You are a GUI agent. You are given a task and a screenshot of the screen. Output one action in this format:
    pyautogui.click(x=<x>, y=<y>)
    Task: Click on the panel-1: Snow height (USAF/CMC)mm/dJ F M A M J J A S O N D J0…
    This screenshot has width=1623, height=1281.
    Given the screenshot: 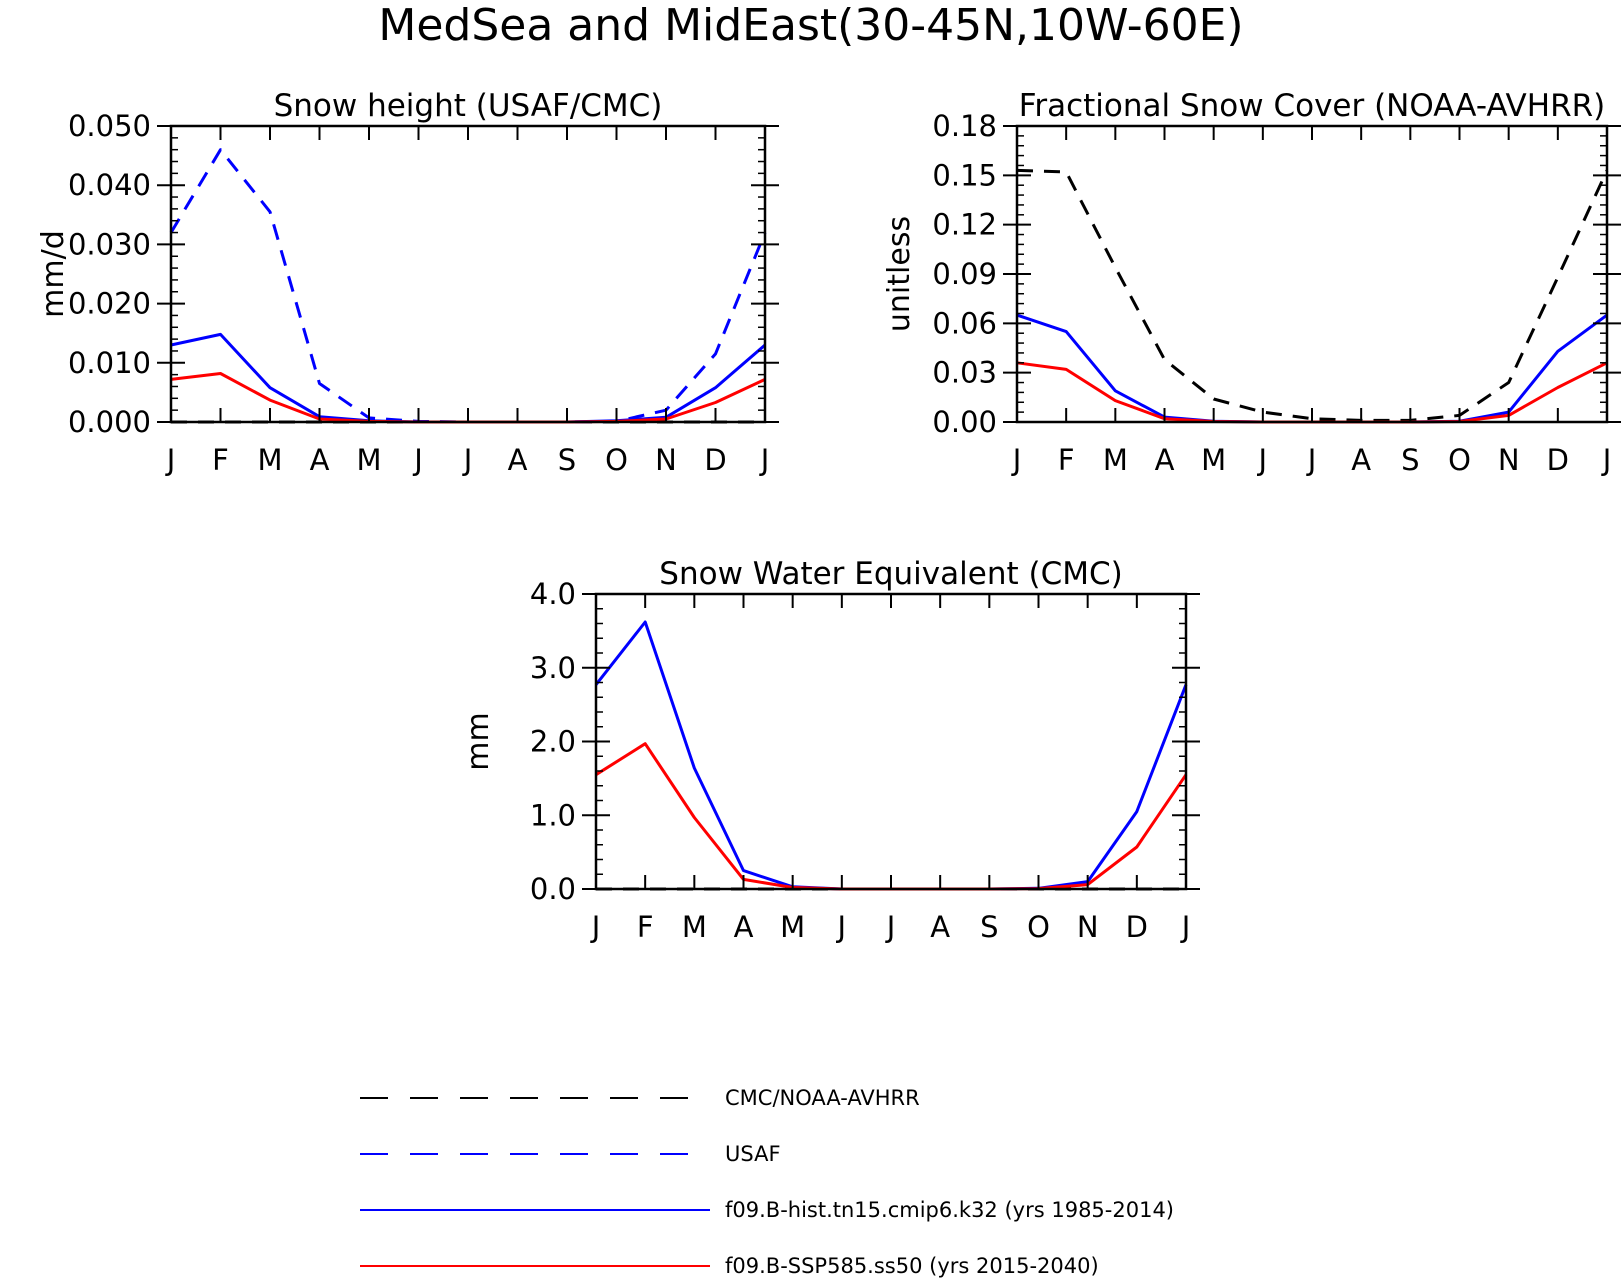 What is the action you would take?
    pyautogui.click(x=407, y=282)
    